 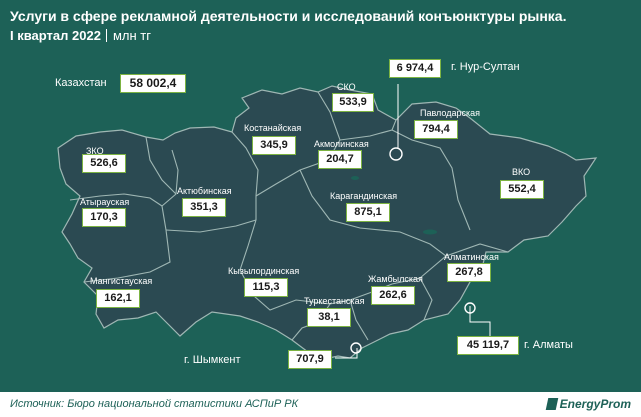 I want to click on chart-subtitle: I квартал 2022 млн тг, so click(x=80, y=35).